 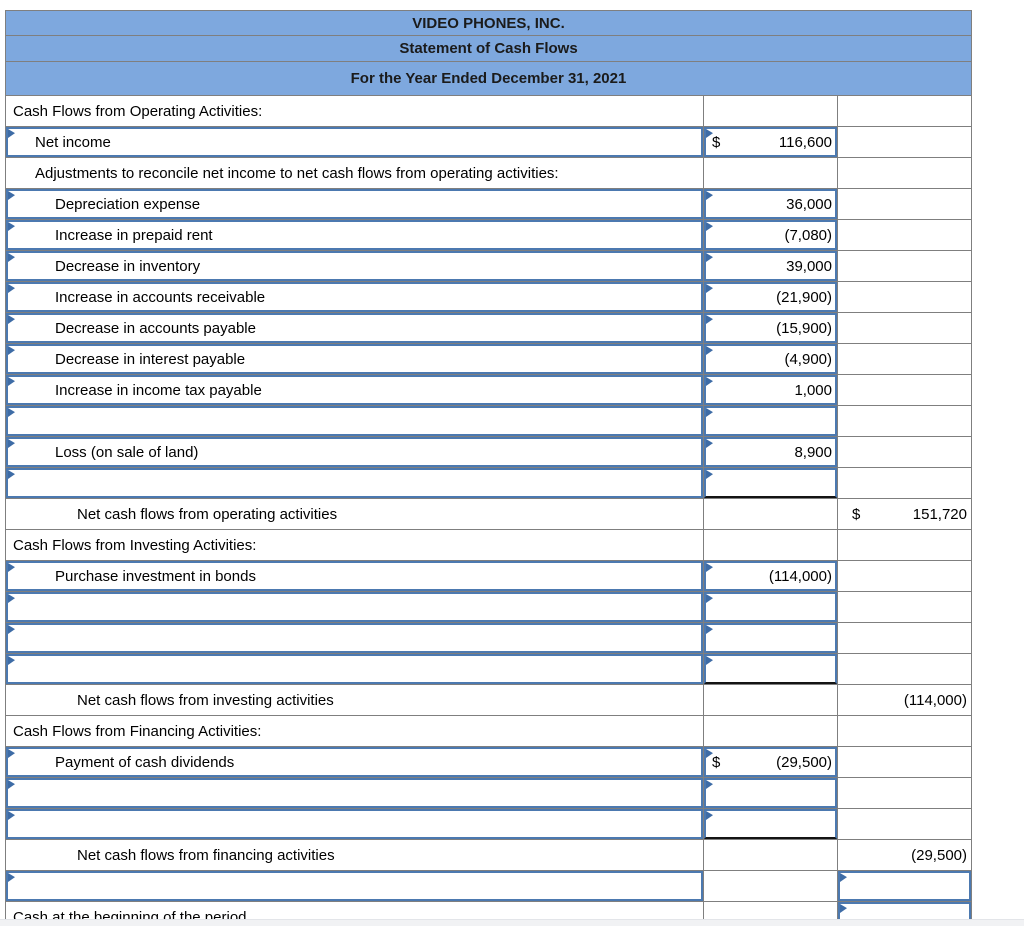 I want to click on table-row: VIDEO PHONES, INC., so click(x=489, y=23).